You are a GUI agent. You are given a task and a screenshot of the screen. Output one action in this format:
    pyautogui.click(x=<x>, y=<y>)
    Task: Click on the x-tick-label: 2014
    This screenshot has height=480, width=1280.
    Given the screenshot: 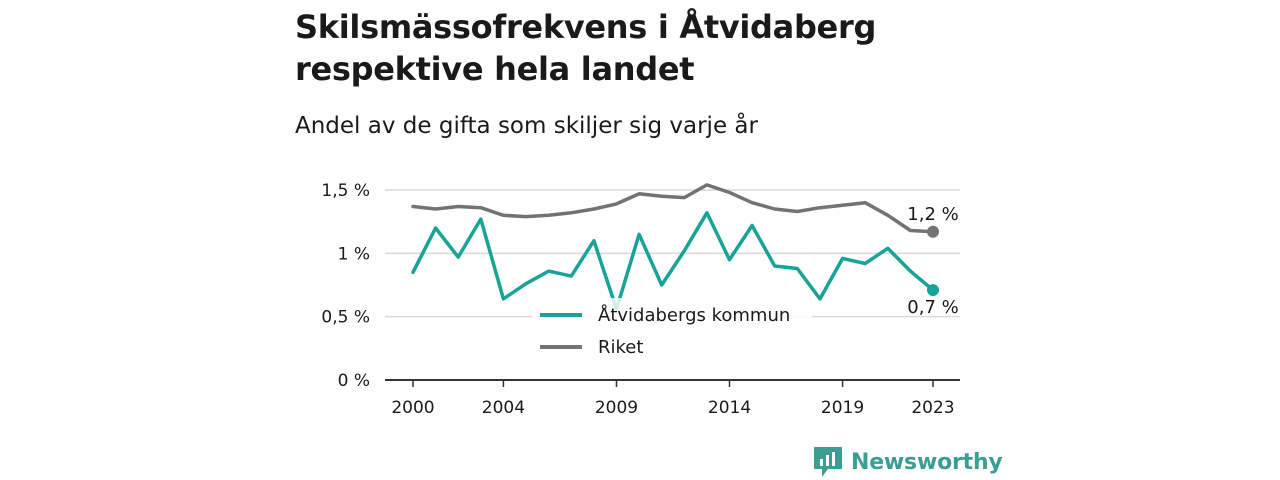 What is the action you would take?
    pyautogui.click(x=729, y=408)
    